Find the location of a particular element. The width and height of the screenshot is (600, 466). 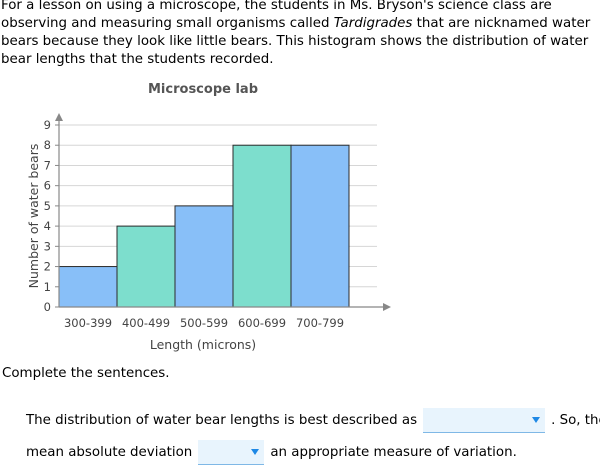

y-tick-label: 0 is located at coordinates (47, 307).